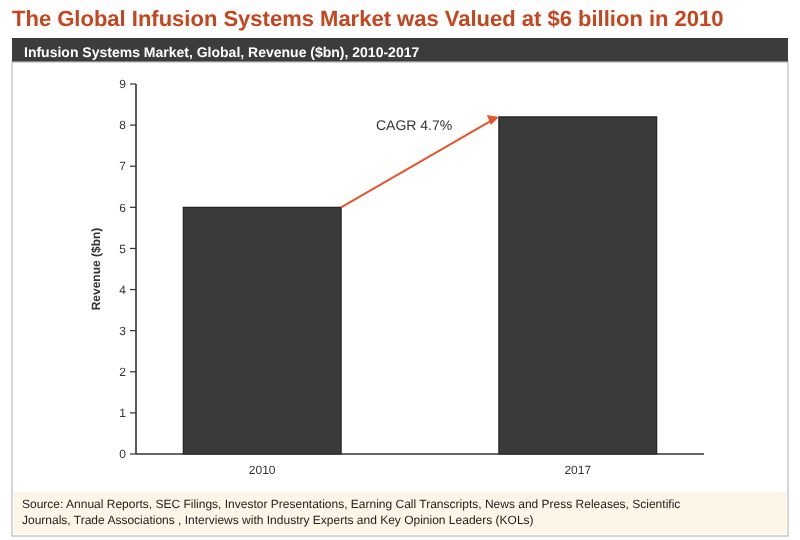 This screenshot has width=800, height=540. What do you see at coordinates (368, 20) in the screenshot?
I see `chart-title: The Global Infusion Systems Market was Valued at $6 billion in 2010` at bounding box center [368, 20].